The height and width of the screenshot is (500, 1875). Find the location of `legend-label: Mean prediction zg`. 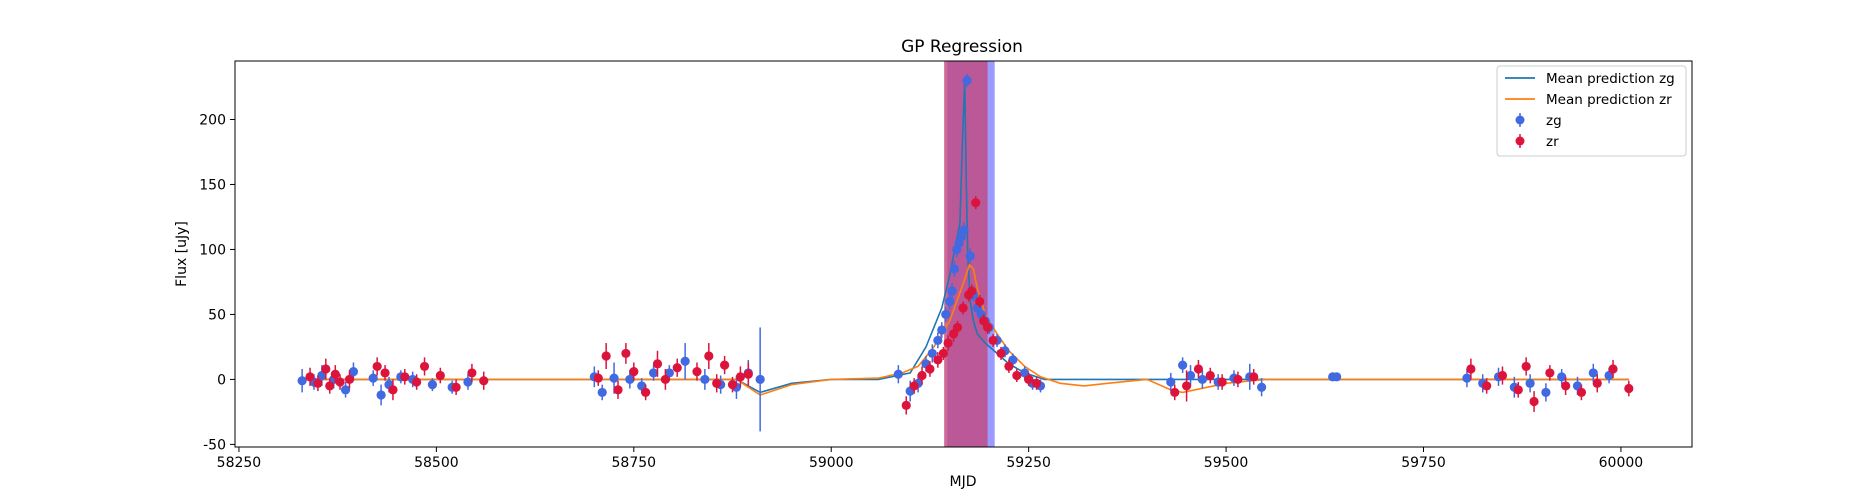

legend-label: Mean prediction zg is located at coordinates (1610, 79).